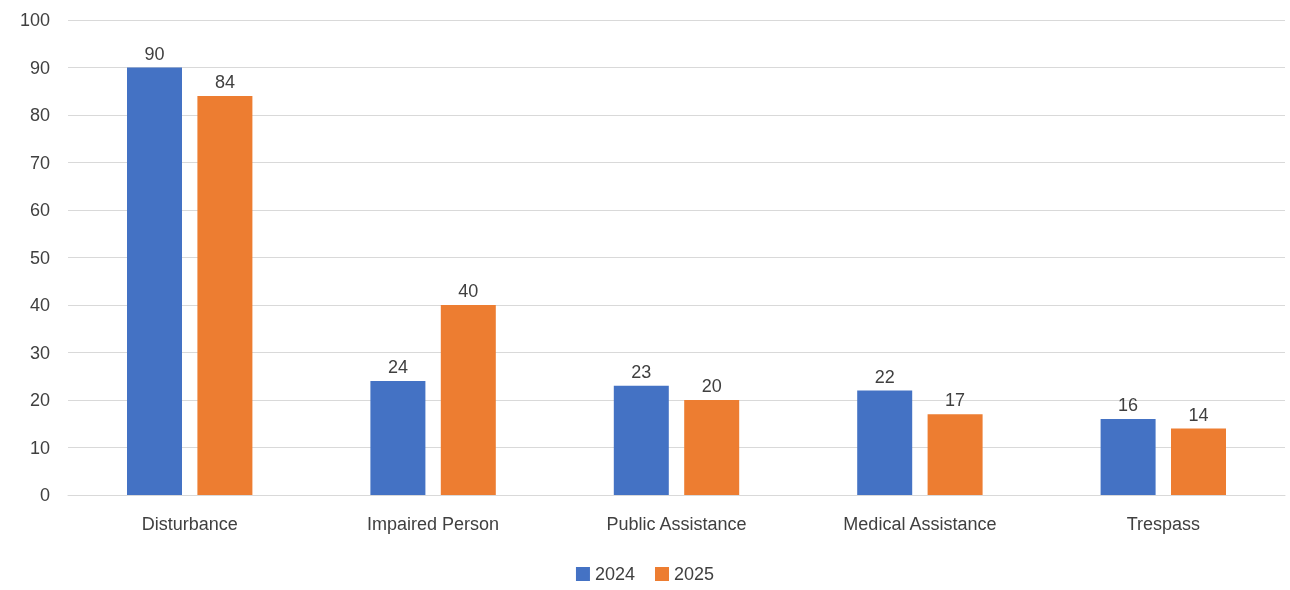 This screenshot has width=1290, height=590. Describe the element at coordinates (1198, 414) in the screenshot. I see `data-label: 14` at that location.